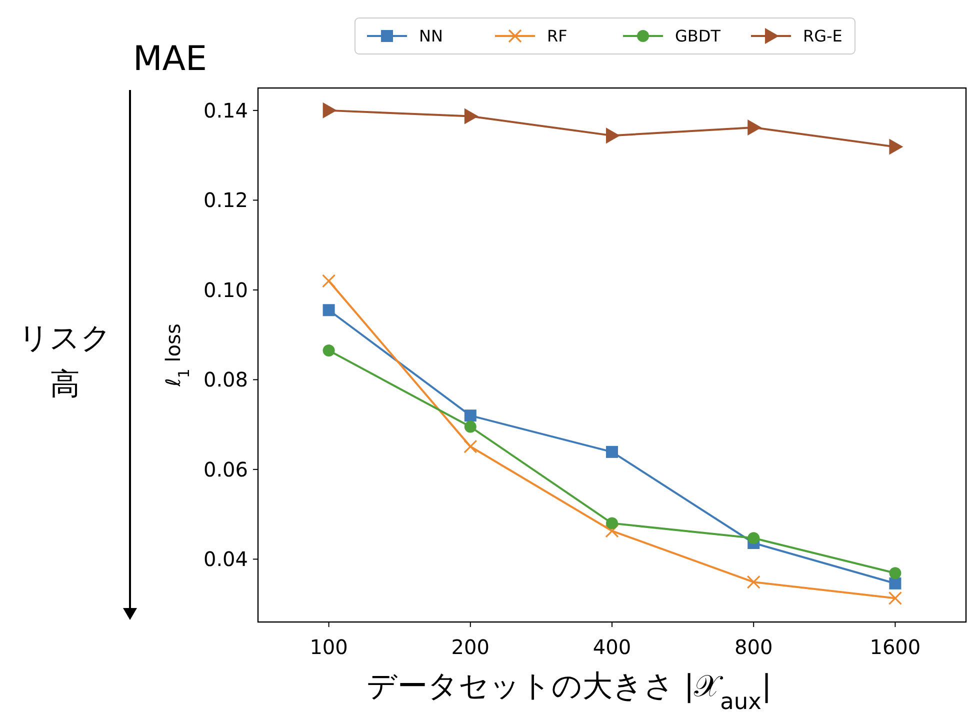 This screenshot has width=978, height=724. What do you see at coordinates (225, 559) in the screenshot?
I see `y-tick-label: 0.04` at bounding box center [225, 559].